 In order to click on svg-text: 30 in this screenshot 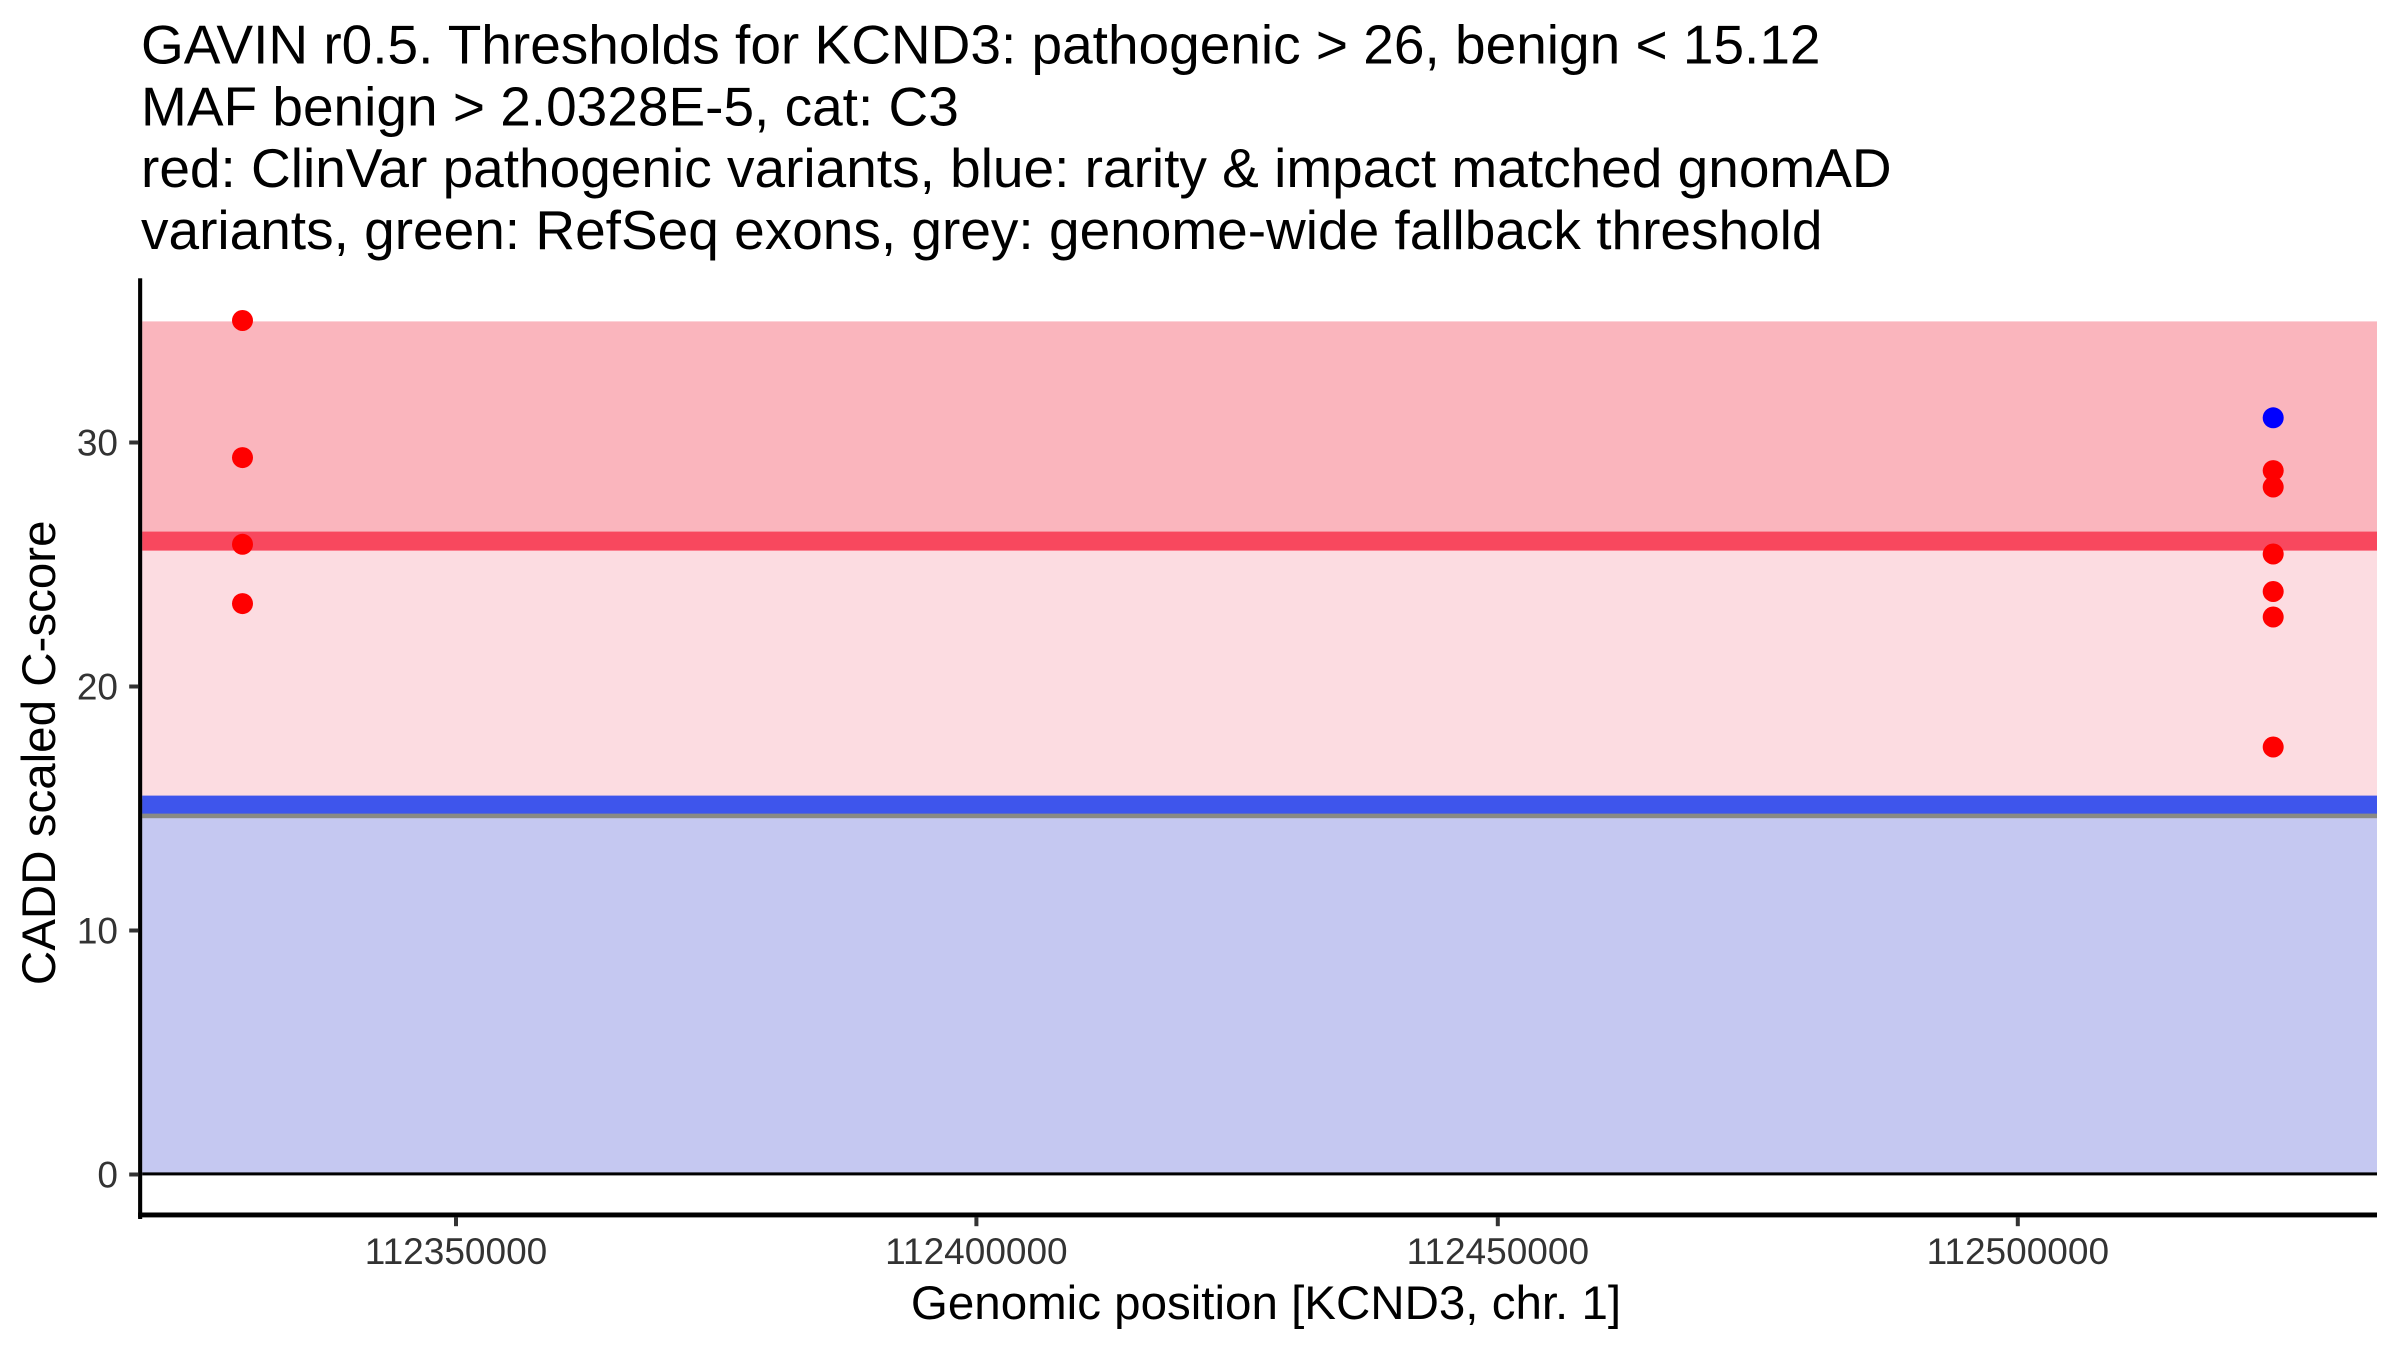, I will do `click(97, 442)`.